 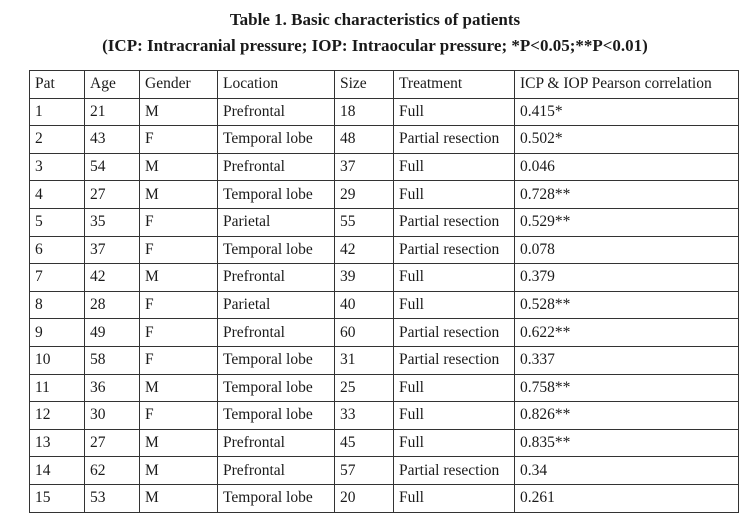 I want to click on cell-correlation: 0.835**, so click(x=626, y=443).